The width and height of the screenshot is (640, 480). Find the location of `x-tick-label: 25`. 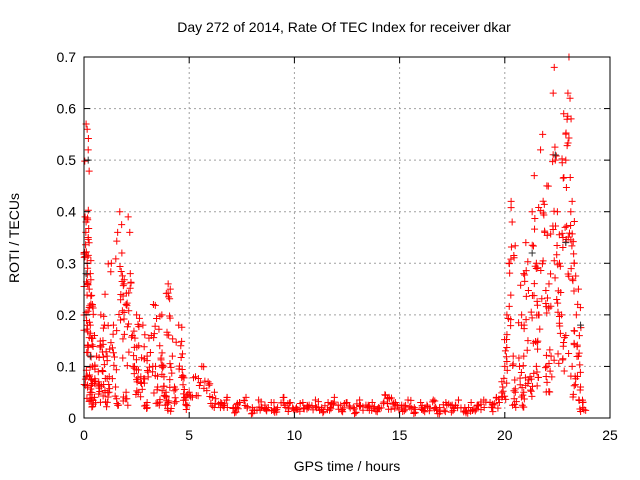

x-tick-label: 25 is located at coordinates (610, 435).